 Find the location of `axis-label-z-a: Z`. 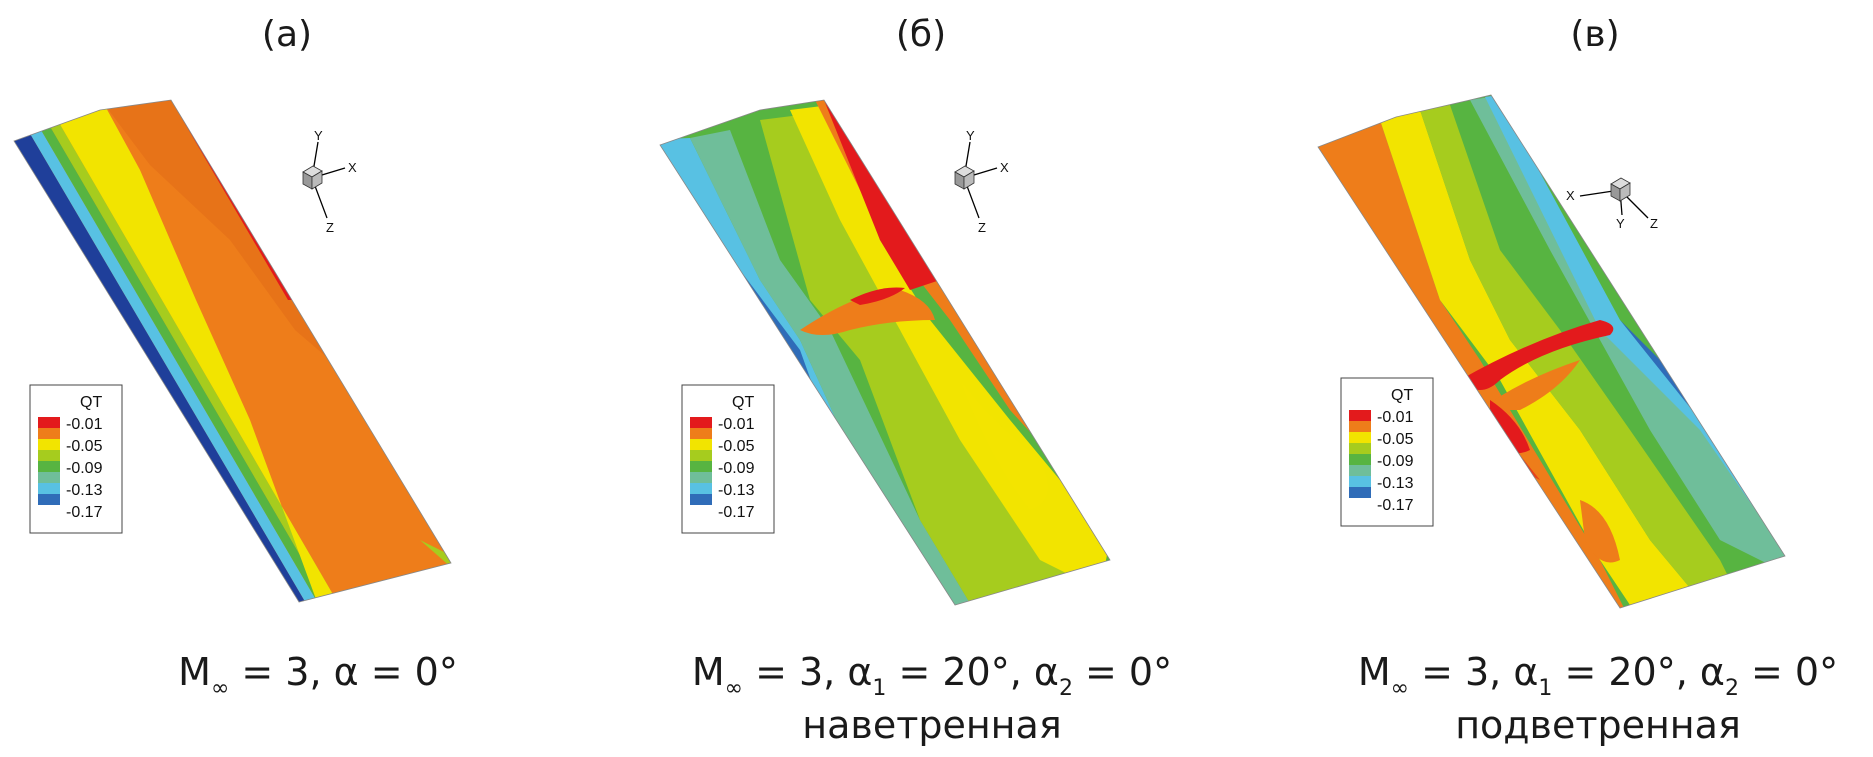

axis-label-z-a: Z is located at coordinates (330, 227).